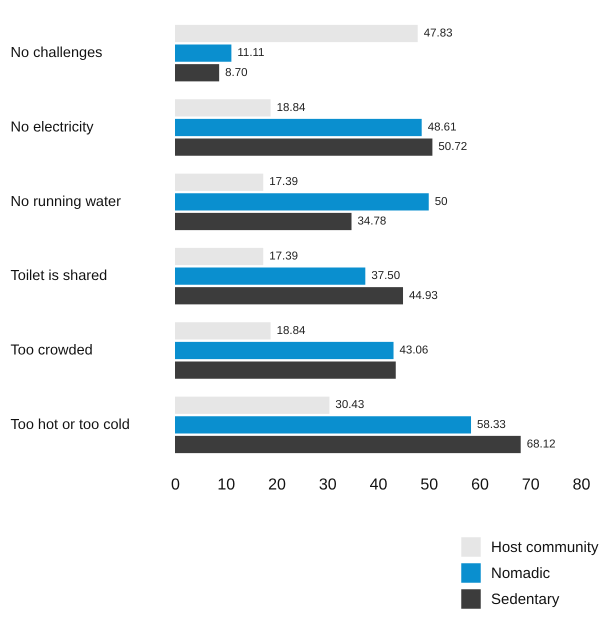 The height and width of the screenshot is (631, 616). Describe the element at coordinates (66, 202) in the screenshot. I see `y-tick-label: No running water` at that location.